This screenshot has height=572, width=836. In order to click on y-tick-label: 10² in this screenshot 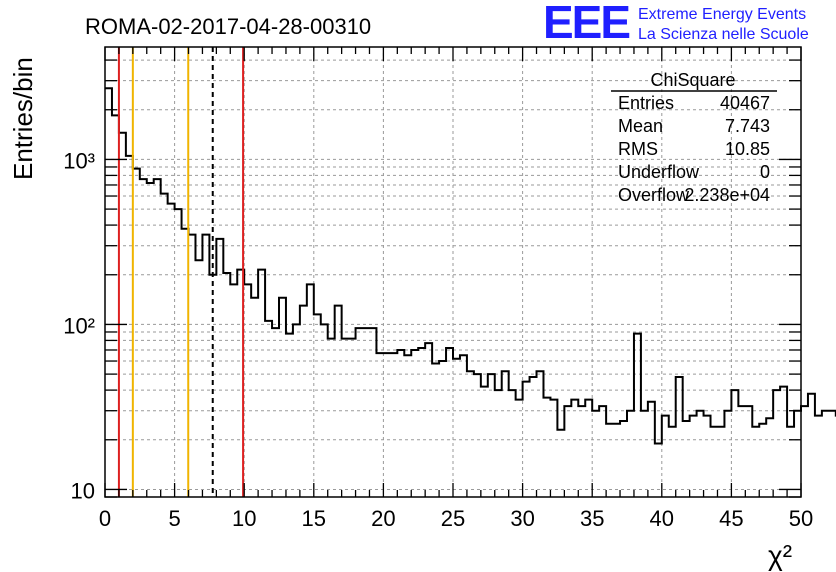, I will do `click(79, 325)`.